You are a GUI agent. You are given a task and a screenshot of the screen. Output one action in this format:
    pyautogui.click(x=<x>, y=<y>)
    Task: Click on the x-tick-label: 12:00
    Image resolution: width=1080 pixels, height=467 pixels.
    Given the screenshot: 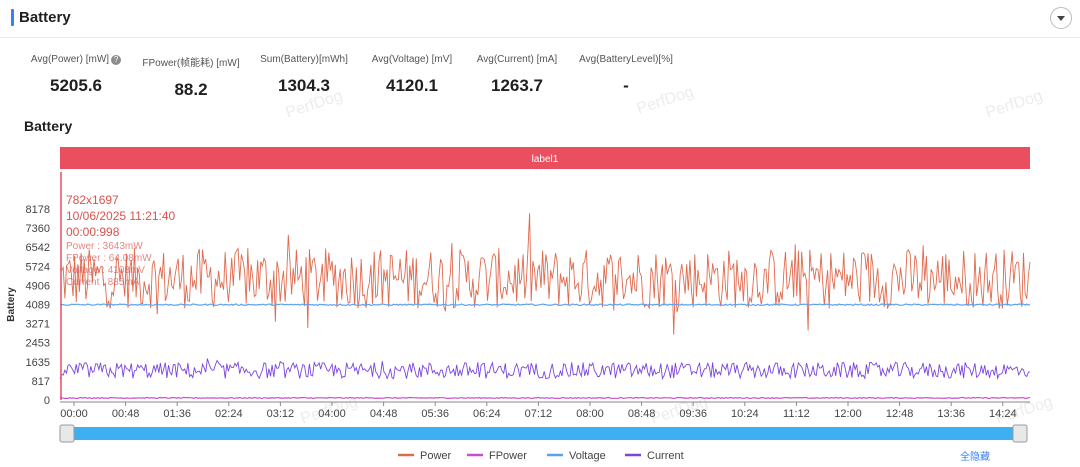 What is the action you would take?
    pyautogui.click(x=848, y=414)
    